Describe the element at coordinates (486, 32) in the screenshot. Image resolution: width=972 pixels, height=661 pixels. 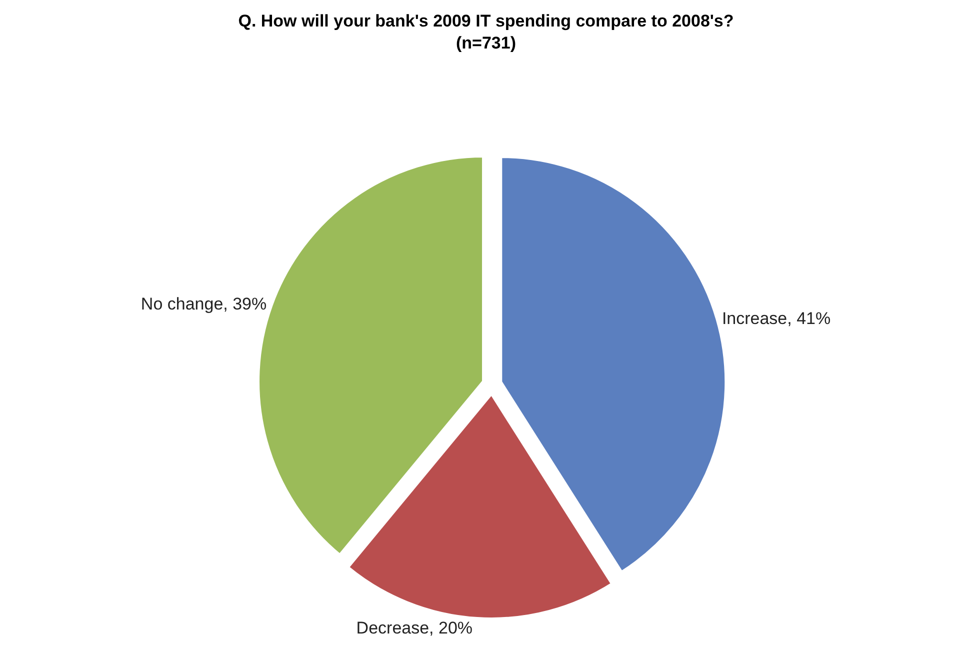
I see `chart-title: Q. How will your bank's 2009 IT spending compare to 2008's? (n=731)` at that location.